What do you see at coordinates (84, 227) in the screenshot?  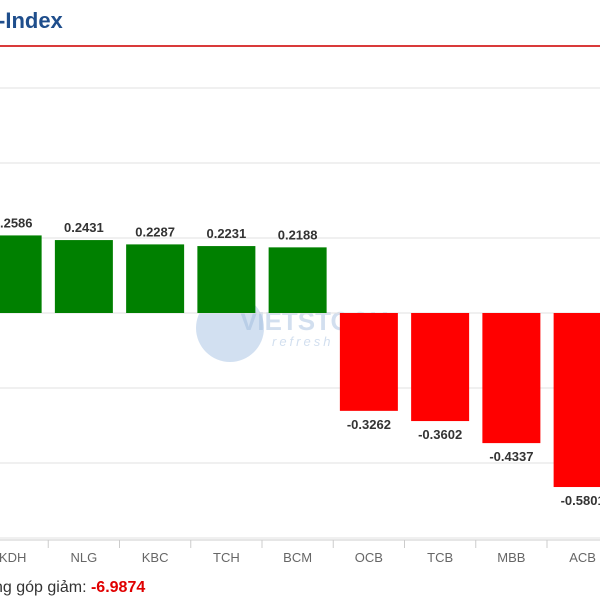 I see `data-label: 0.2431` at bounding box center [84, 227].